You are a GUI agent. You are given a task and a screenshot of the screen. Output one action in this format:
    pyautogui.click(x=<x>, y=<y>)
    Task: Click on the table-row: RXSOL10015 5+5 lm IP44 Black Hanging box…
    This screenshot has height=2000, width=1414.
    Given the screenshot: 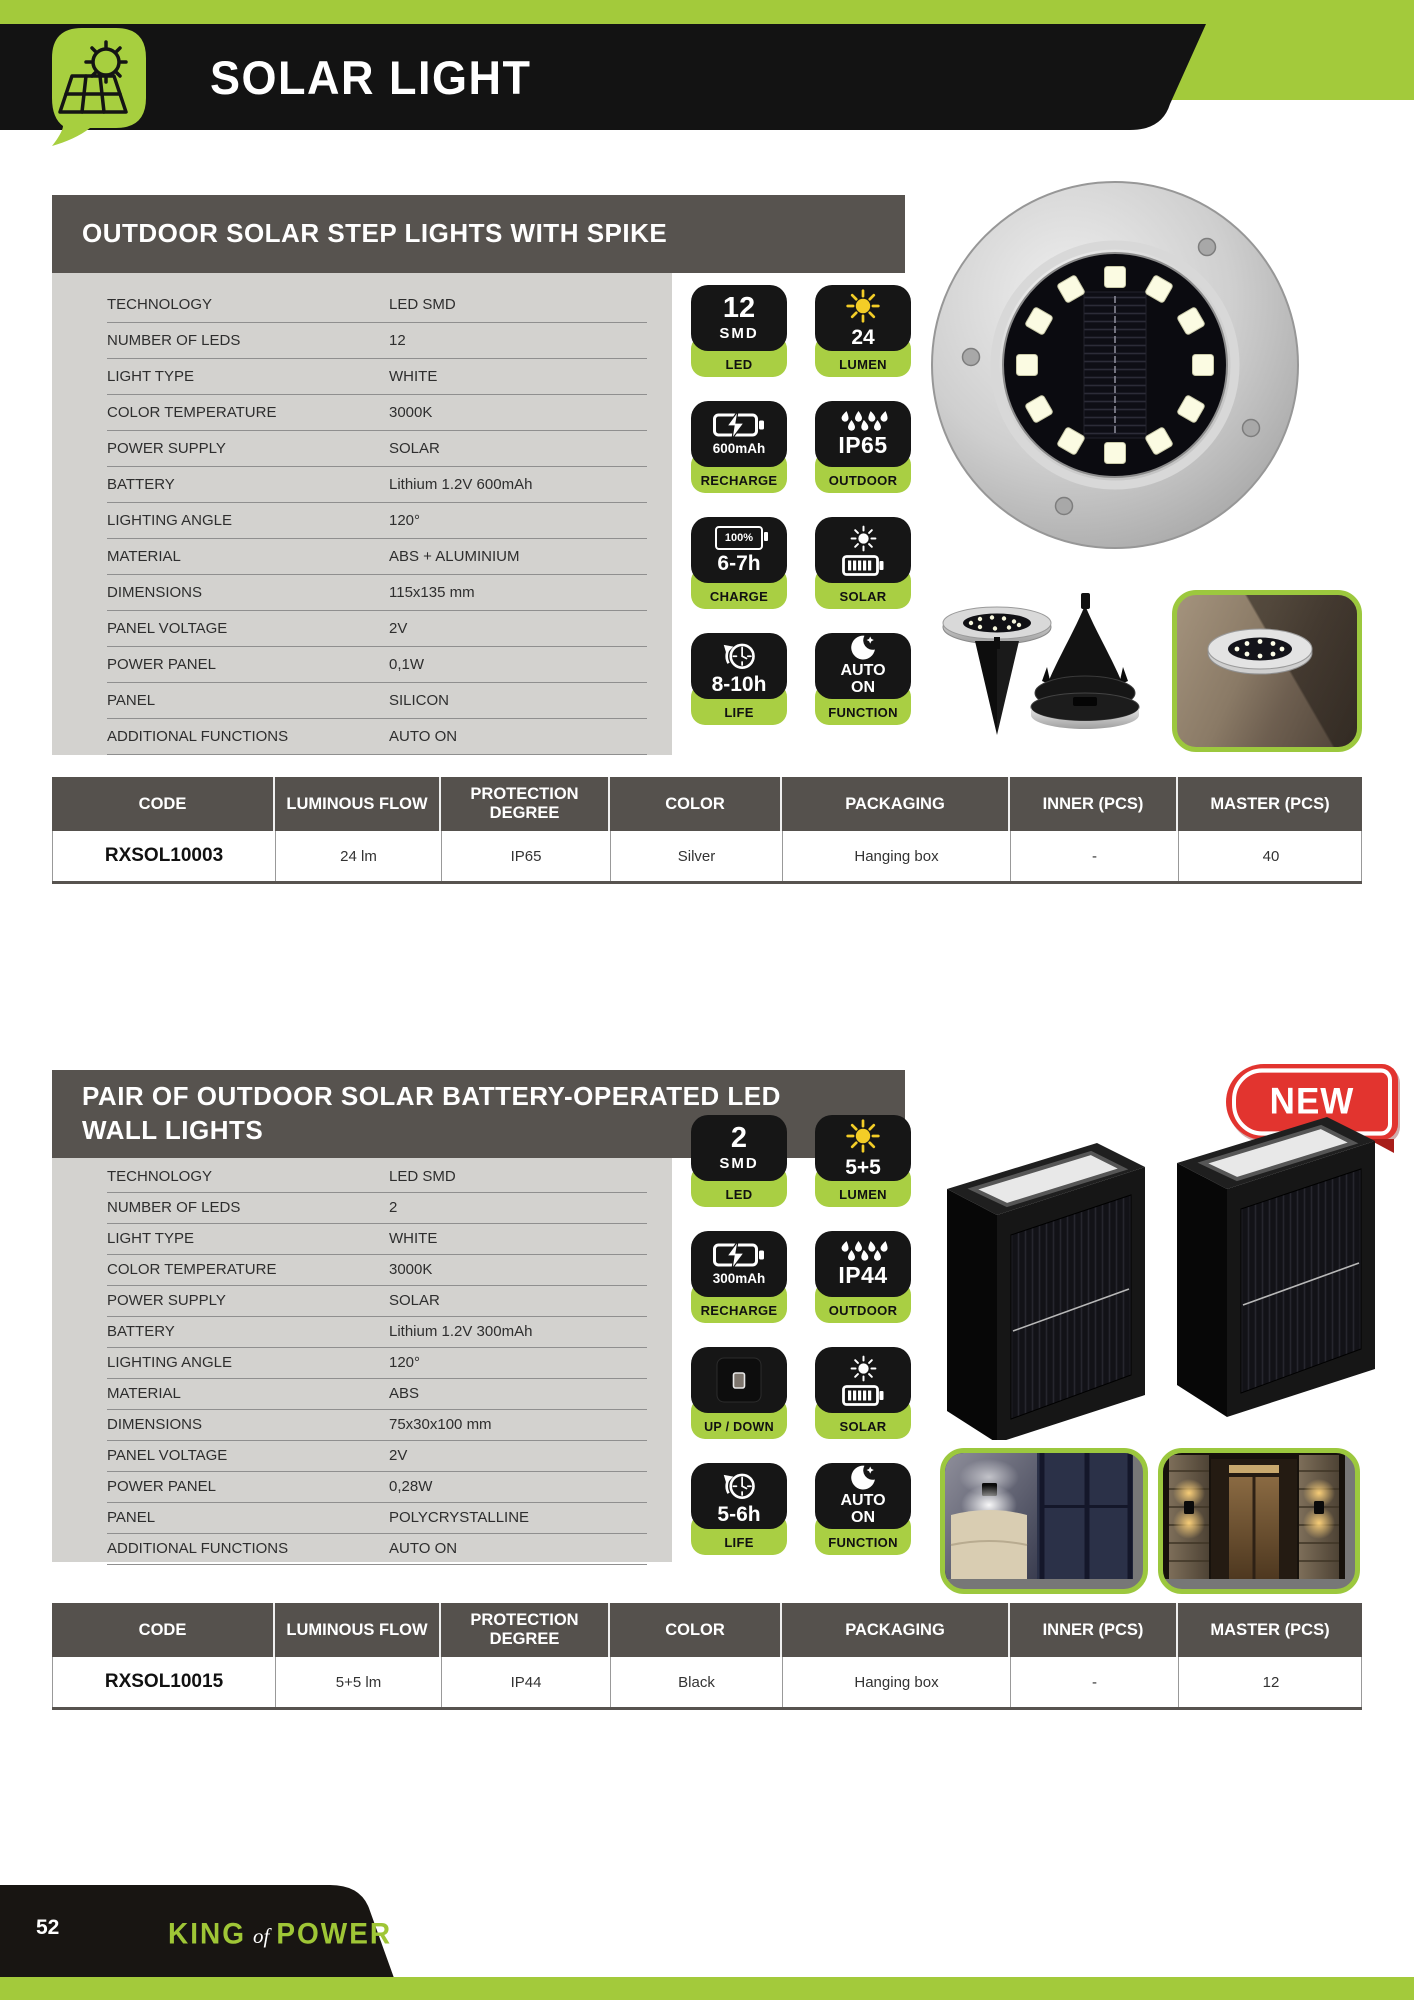 What is the action you would take?
    pyautogui.click(x=707, y=1682)
    